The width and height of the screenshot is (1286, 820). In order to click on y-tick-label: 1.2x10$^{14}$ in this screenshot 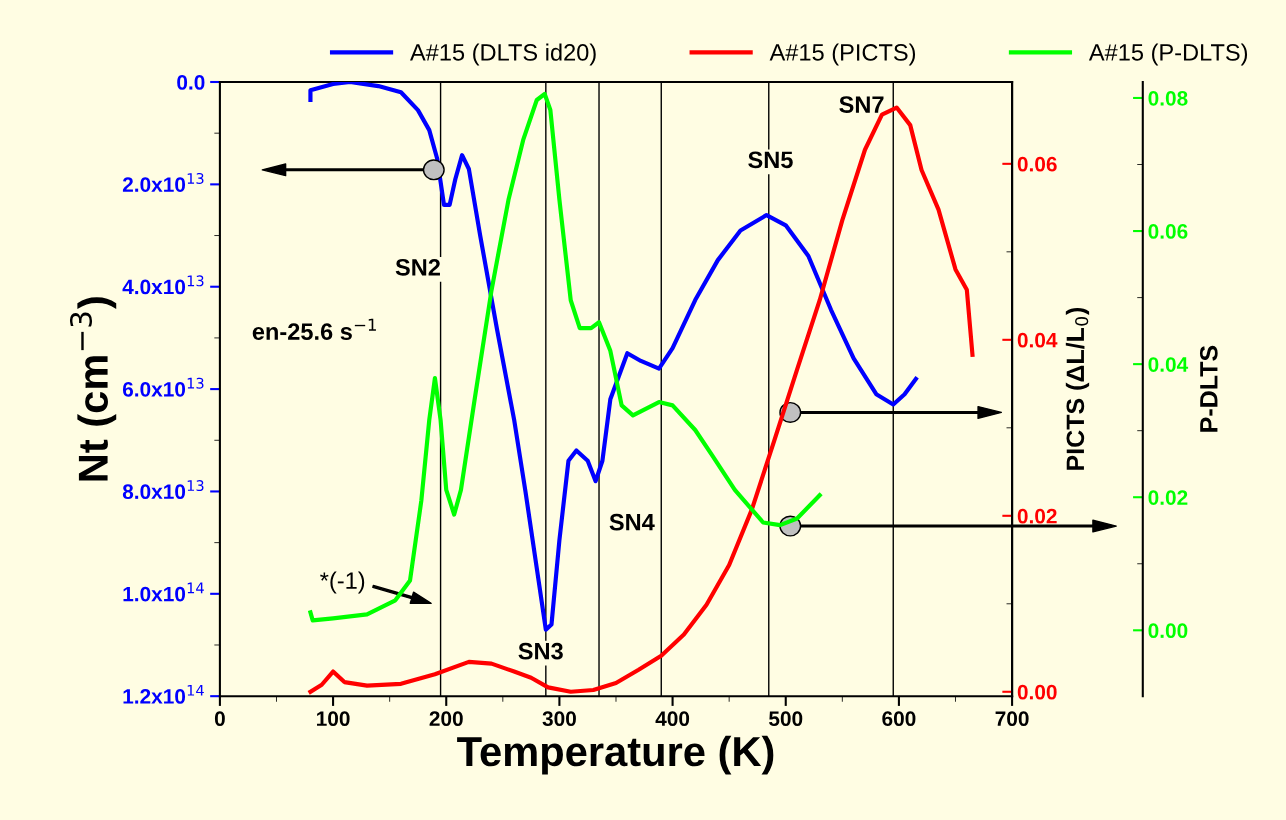, I will do `click(163, 694)`.